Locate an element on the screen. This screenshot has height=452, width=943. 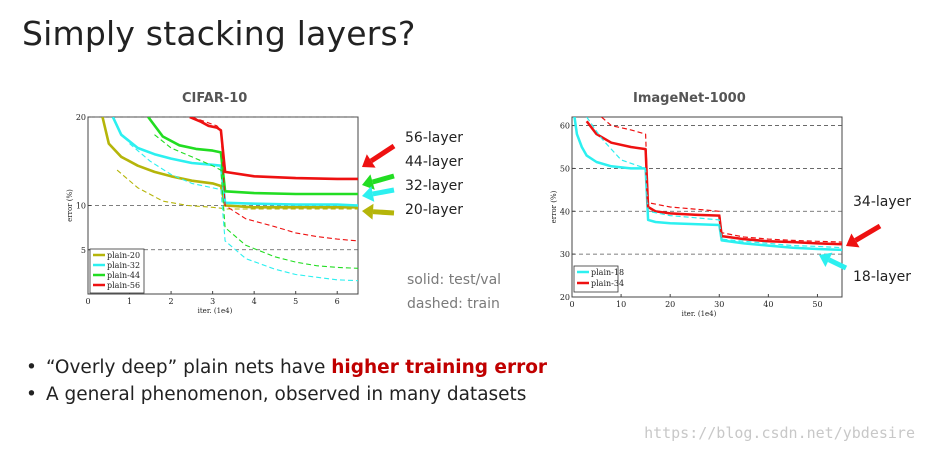
y-tick-label: 50 is located at coordinates (565, 168).